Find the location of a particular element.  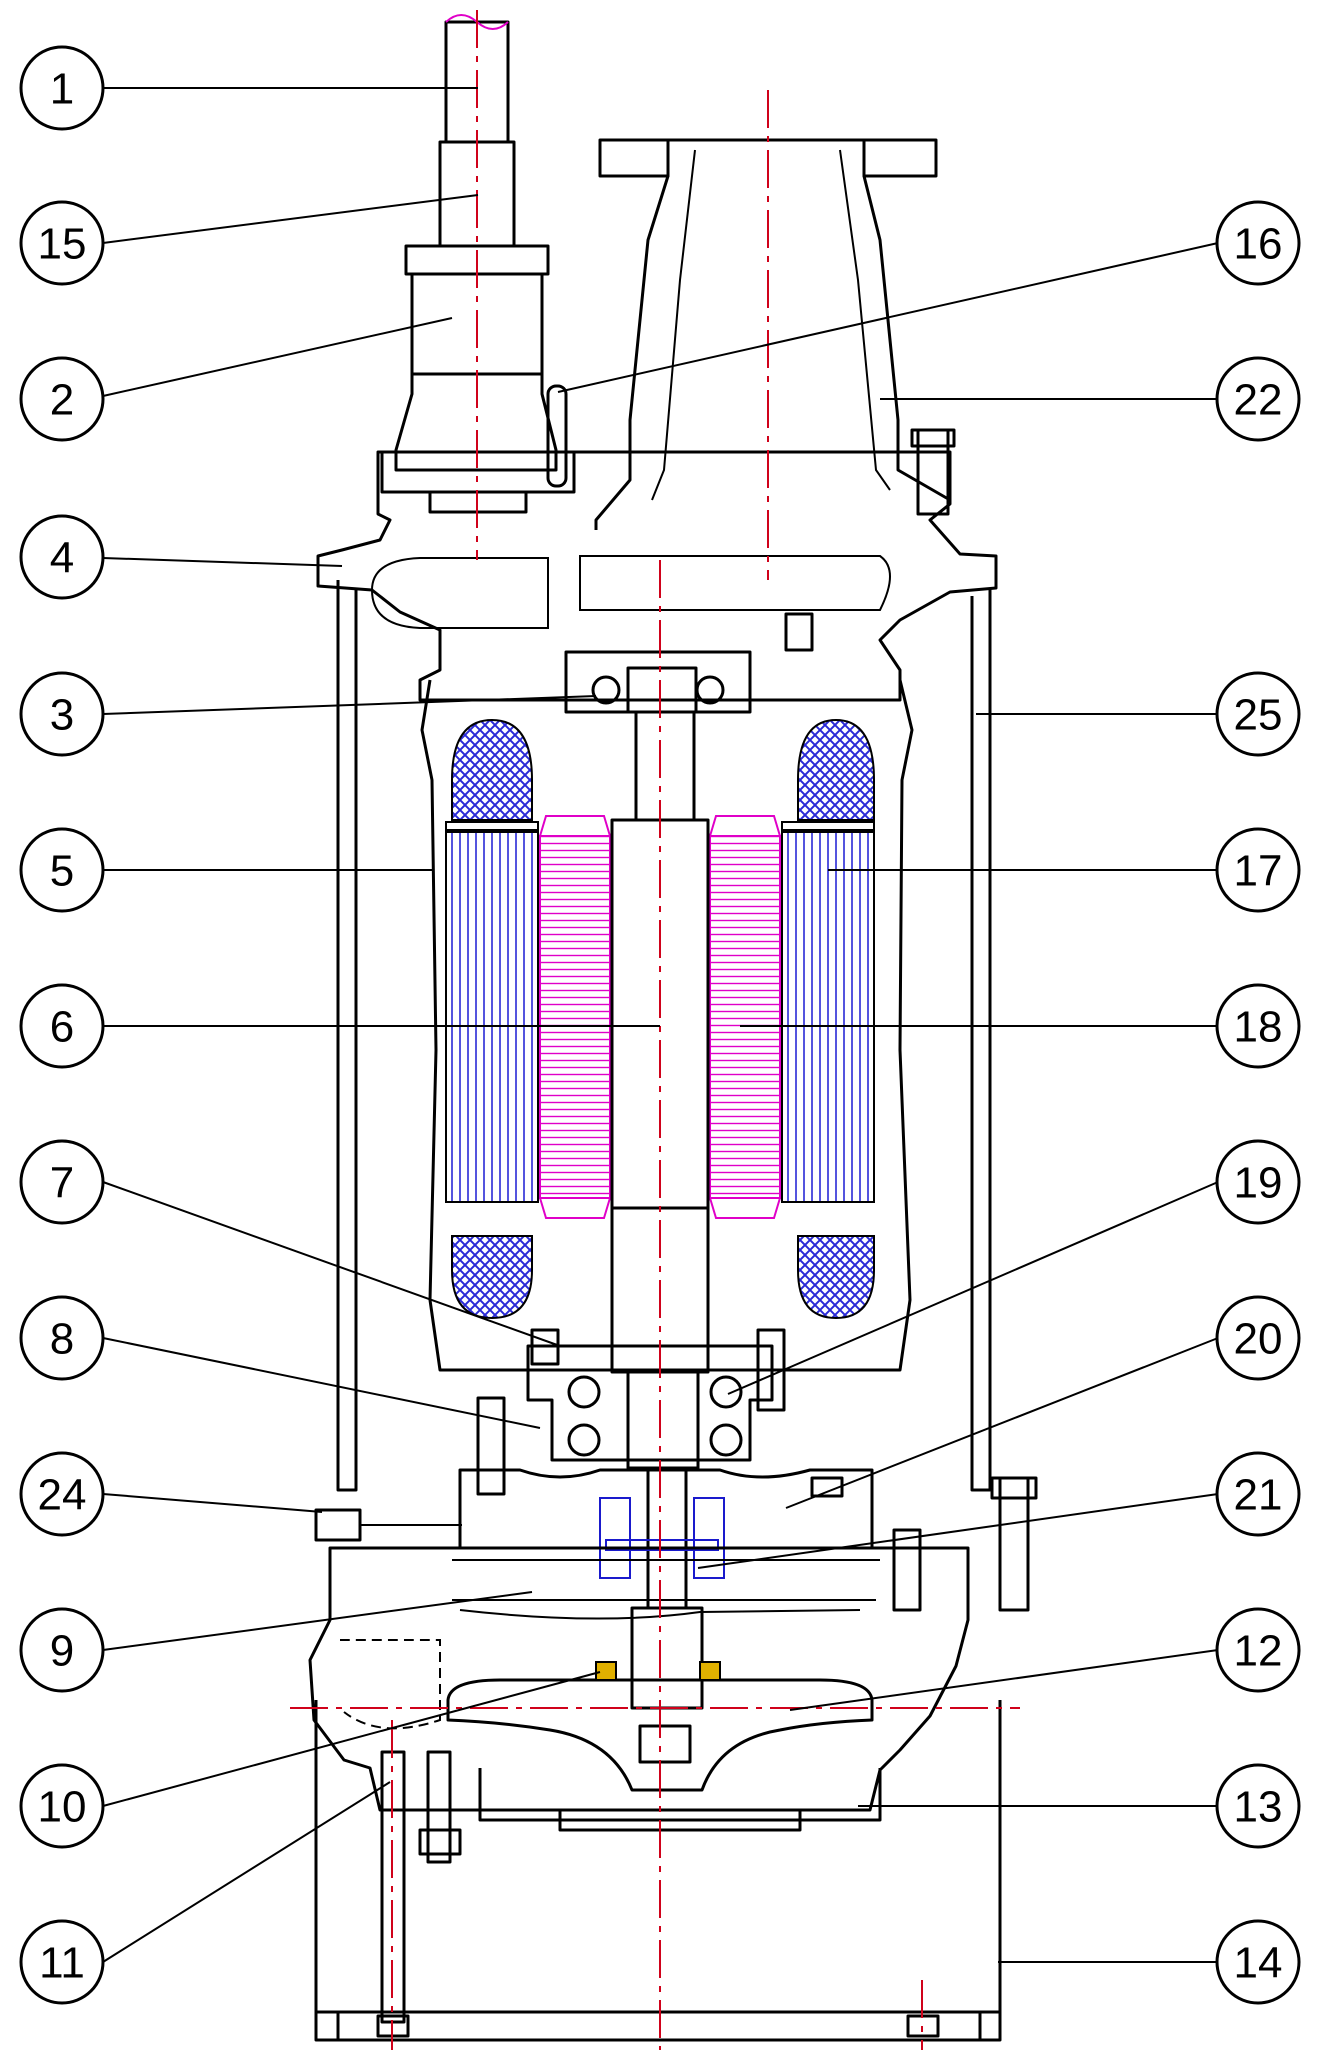

callout-14-label: 14 is located at coordinates (1258, 1963).